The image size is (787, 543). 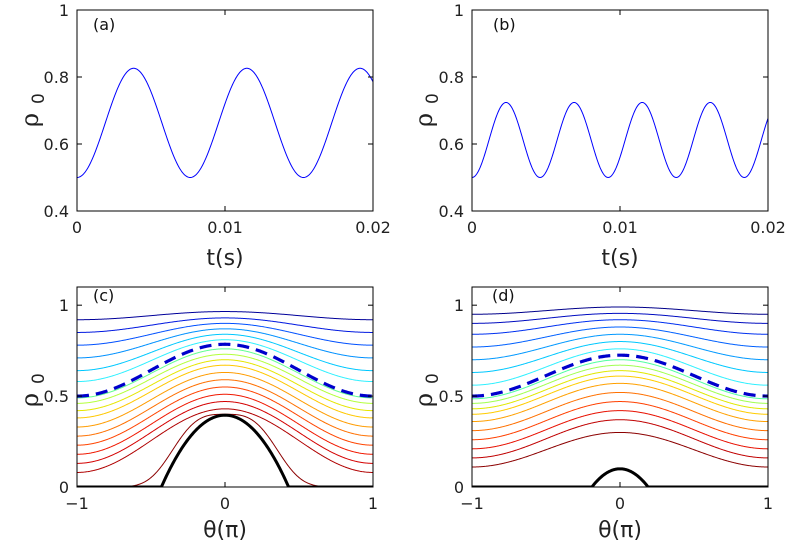 I want to click on panel-c-ylabel-sub: 0, so click(x=39, y=378).